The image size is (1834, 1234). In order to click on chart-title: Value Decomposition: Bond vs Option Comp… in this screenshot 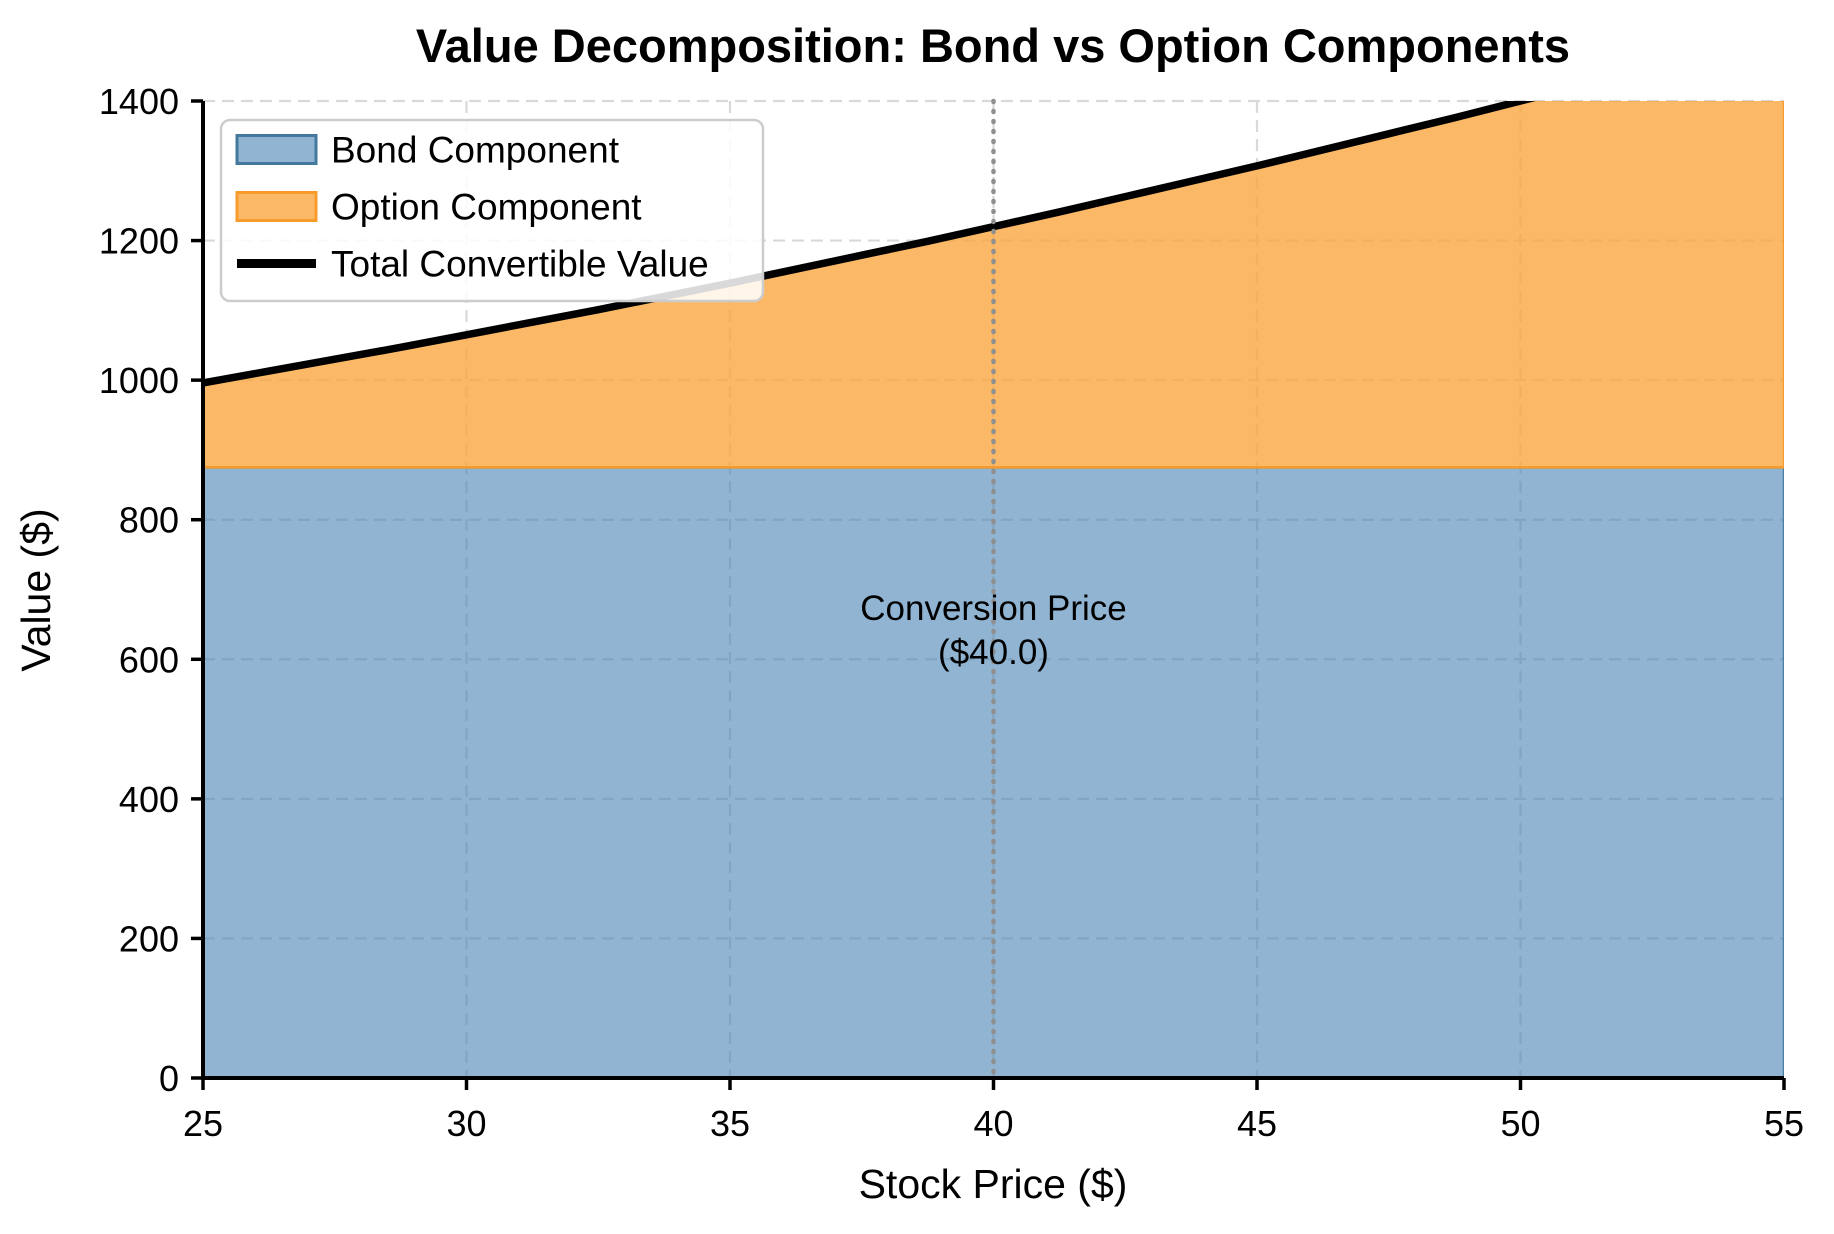, I will do `click(993, 45)`.